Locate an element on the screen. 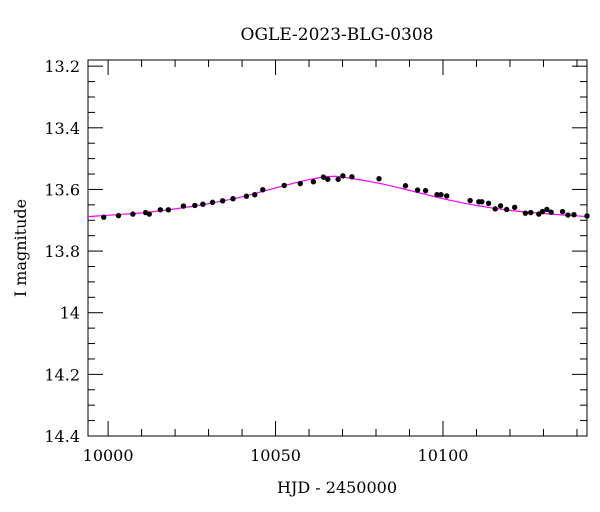 The height and width of the screenshot is (512, 600). x-tick-label: 10050 is located at coordinates (275, 455).